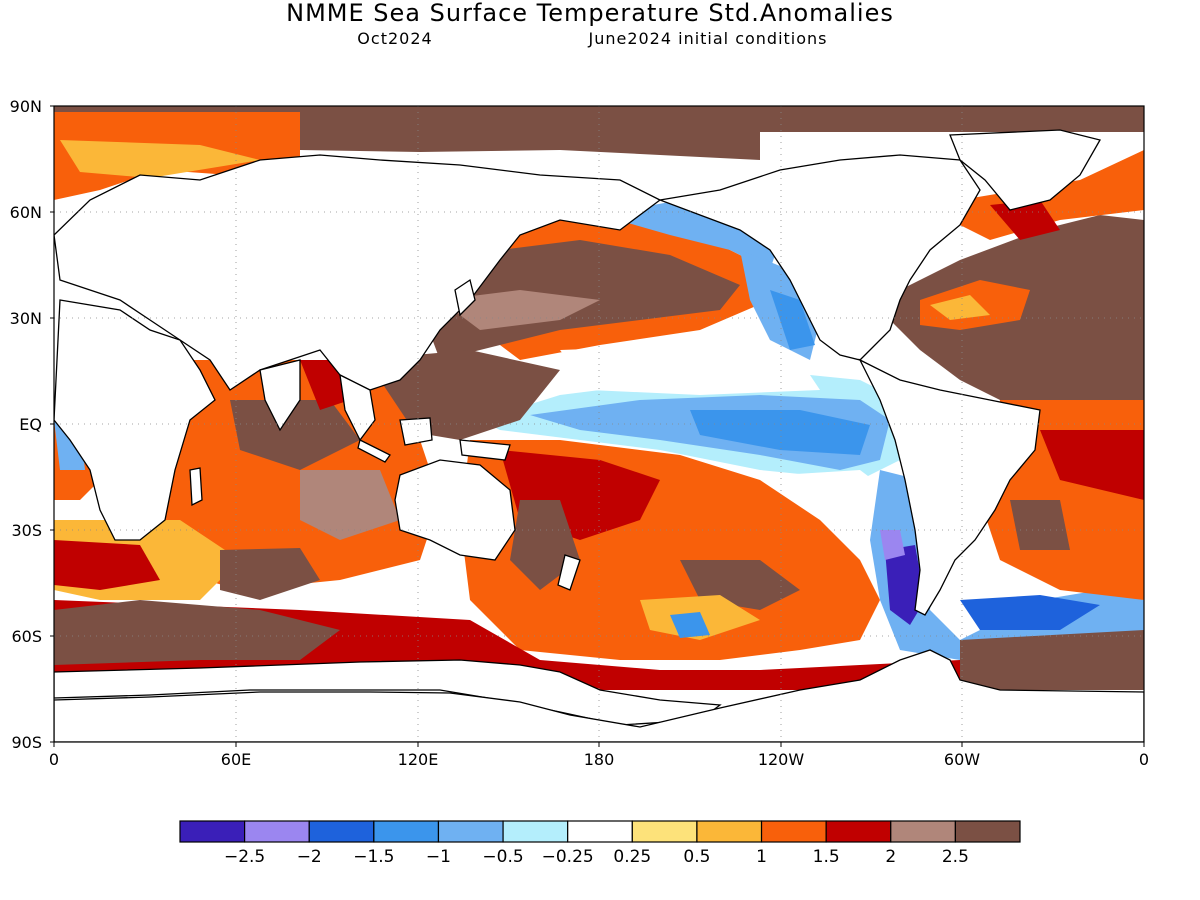  I want to click on south-indian-brown, so click(270, 574).